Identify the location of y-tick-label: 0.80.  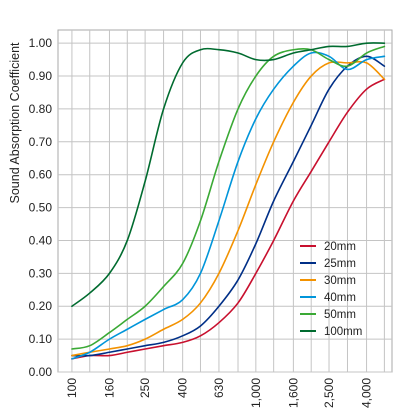
(41, 109).